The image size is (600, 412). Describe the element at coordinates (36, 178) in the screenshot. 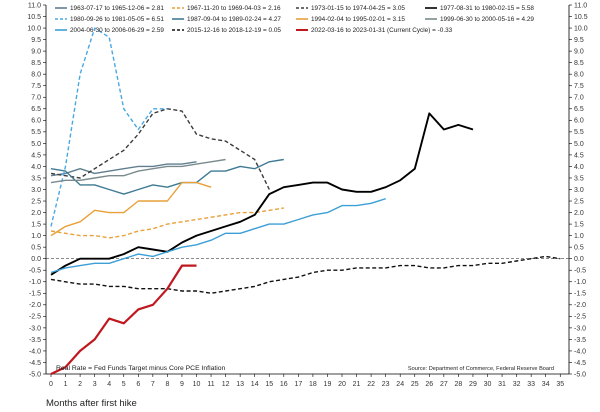

I see `y-tick-label-left: 3.5` at that location.